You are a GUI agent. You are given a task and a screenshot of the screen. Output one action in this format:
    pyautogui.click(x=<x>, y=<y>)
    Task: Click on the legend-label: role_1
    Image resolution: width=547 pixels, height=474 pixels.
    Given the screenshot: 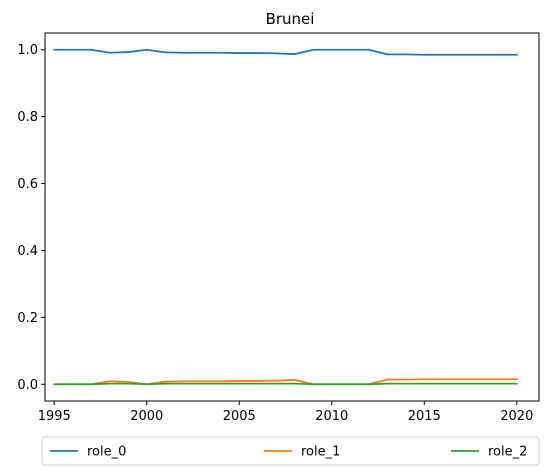 What is the action you would take?
    pyautogui.click(x=320, y=452)
    